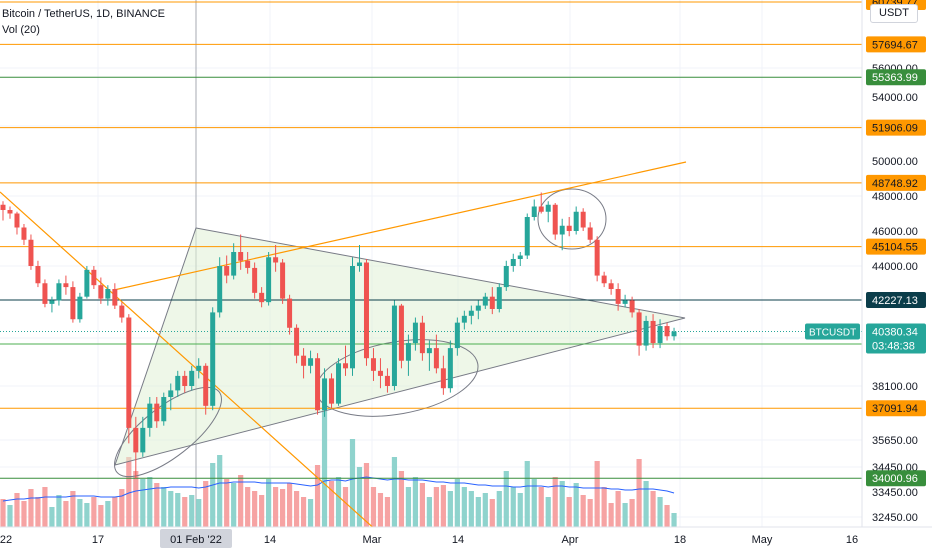  I want to click on level-price-text: 55363.99, so click(895, 78).